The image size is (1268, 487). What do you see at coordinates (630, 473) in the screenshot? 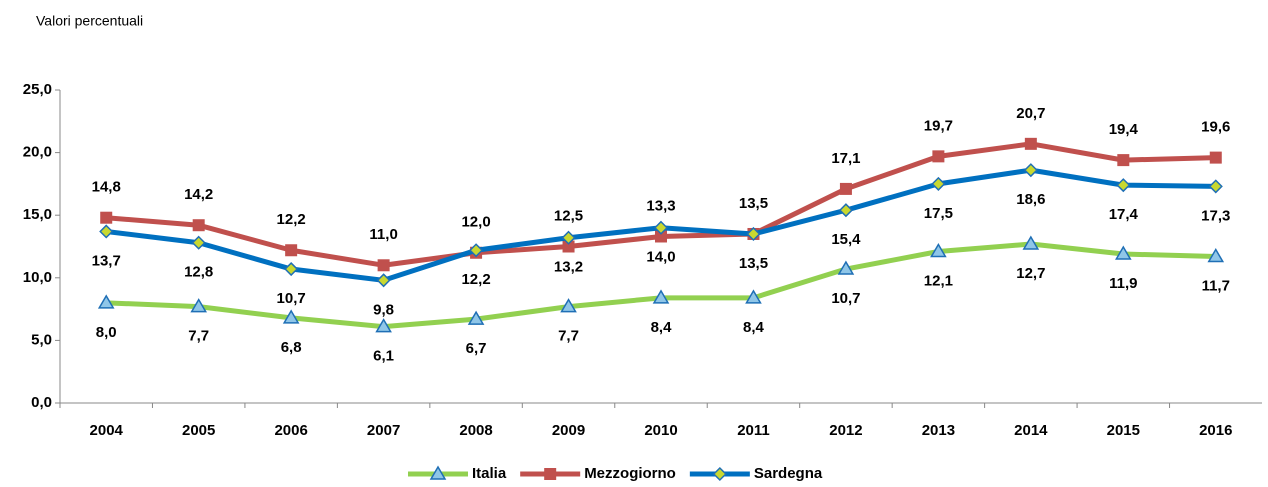
I see `legend-label: Mezzogiorno` at bounding box center [630, 473].